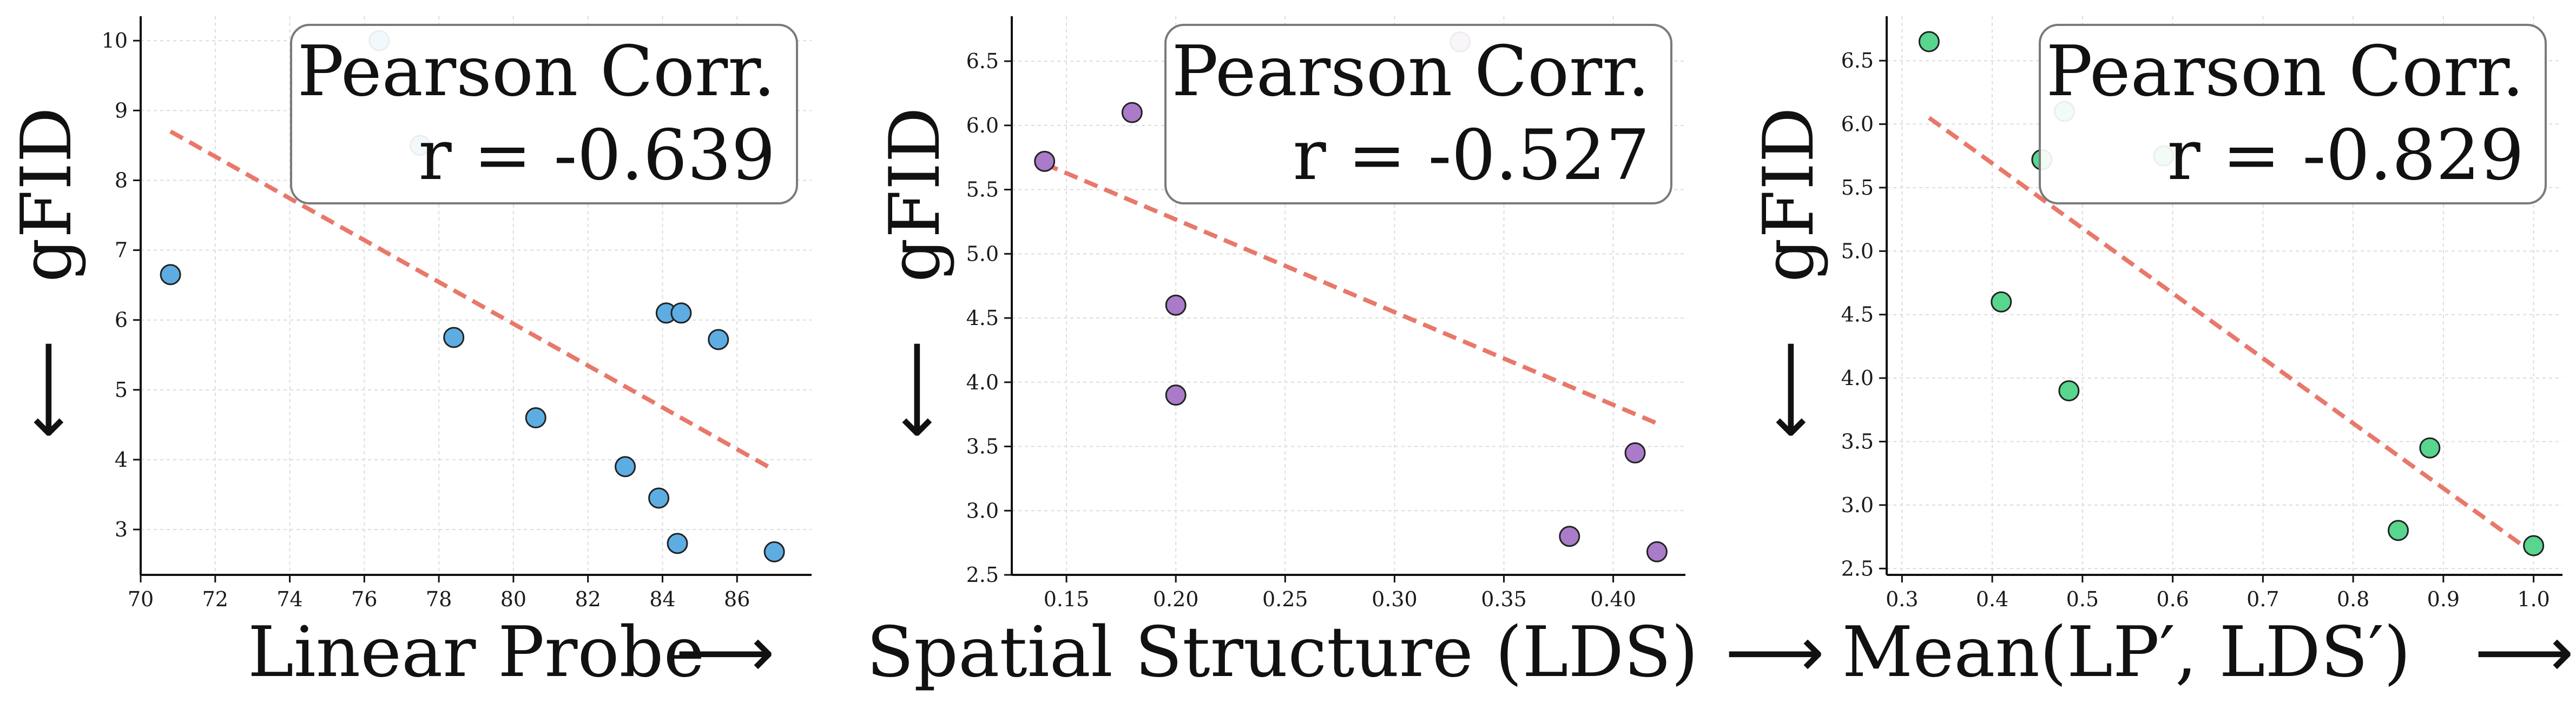 The width and height of the screenshot is (2576, 709). I want to click on x-tick-label: 0.4, so click(1992, 599).